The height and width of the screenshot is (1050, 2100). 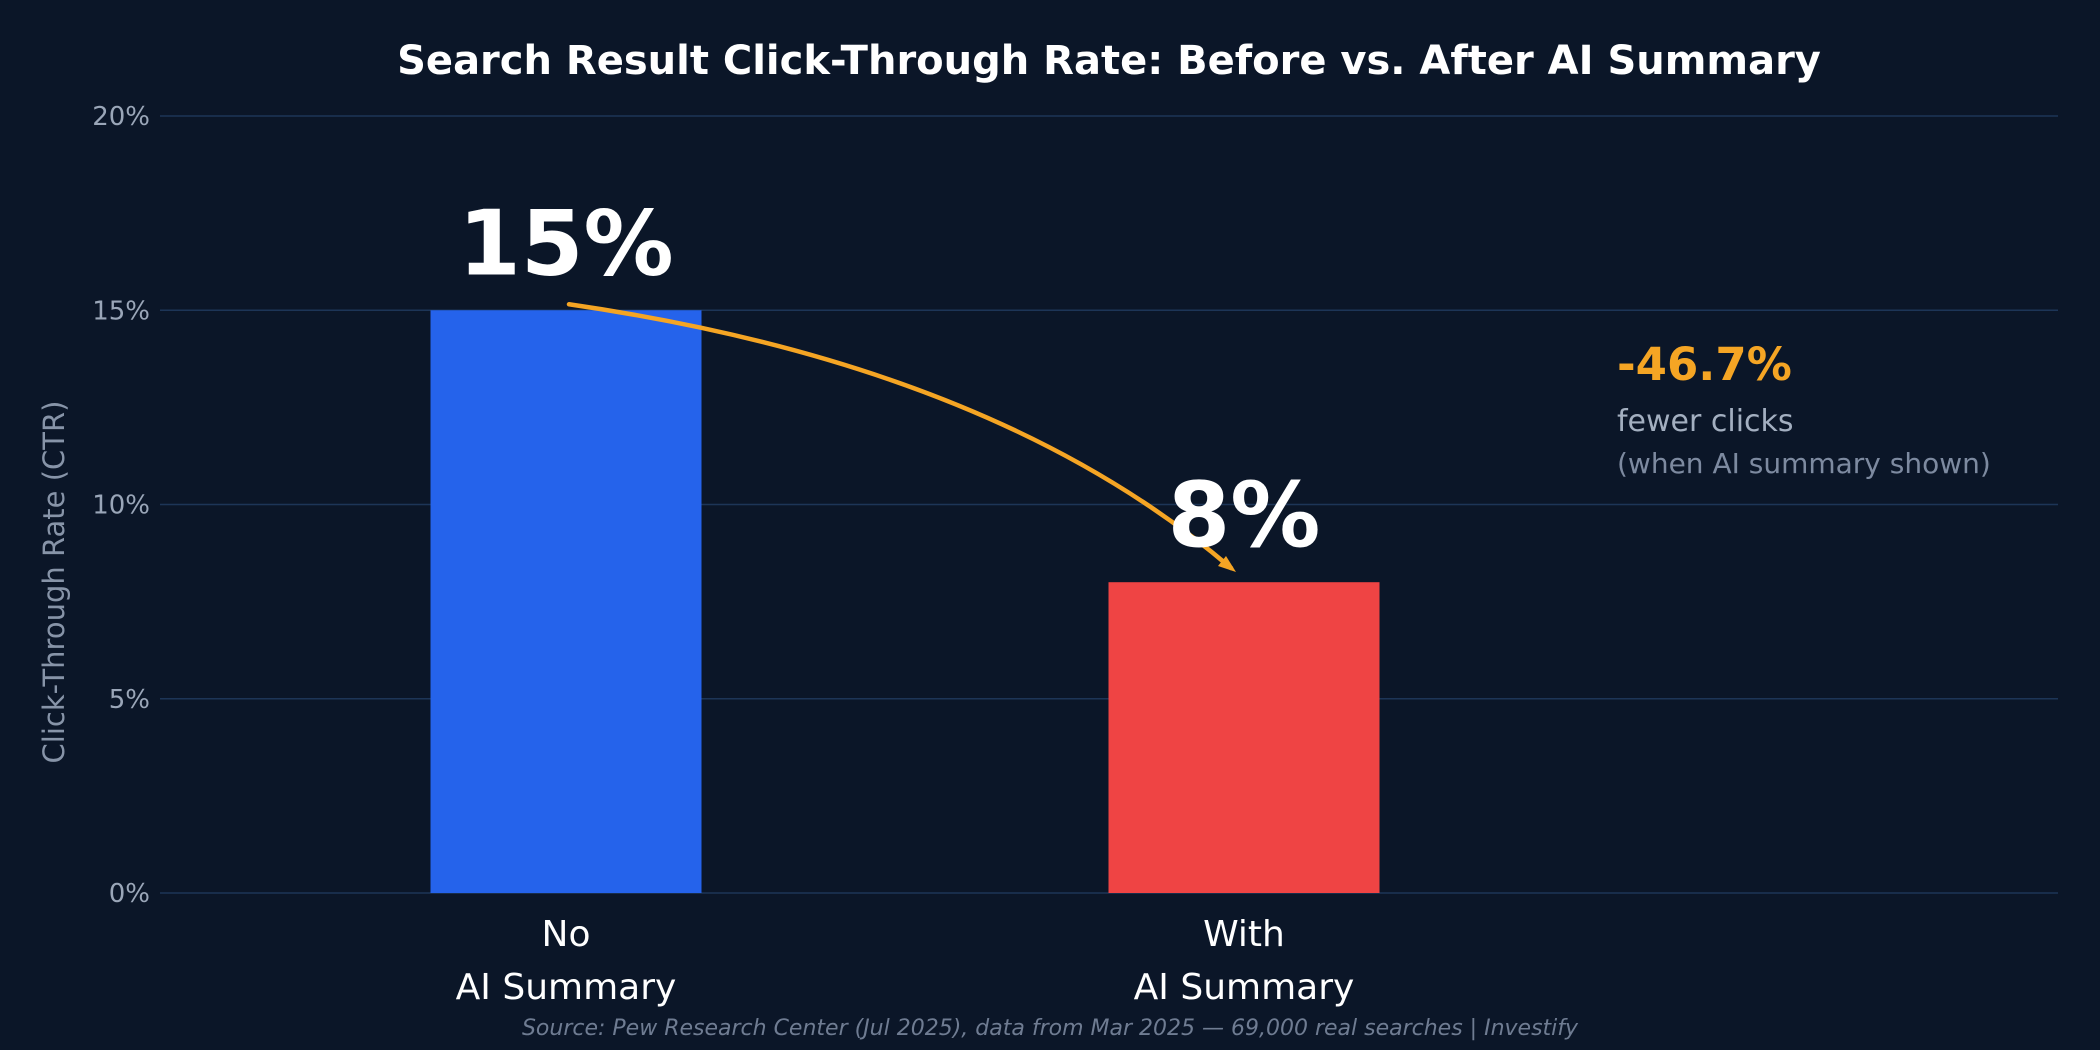 What do you see at coordinates (1227, 564) in the screenshot?
I see `arrow-head` at bounding box center [1227, 564].